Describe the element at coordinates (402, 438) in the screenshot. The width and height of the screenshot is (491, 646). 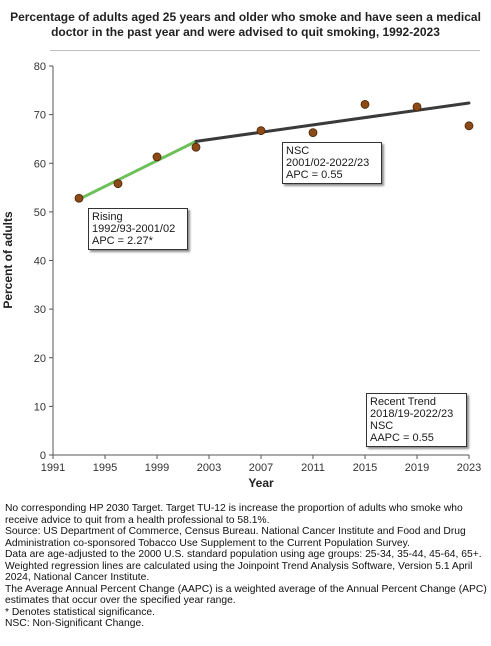
I see `annotation-line: AAPC = 0.55` at that location.